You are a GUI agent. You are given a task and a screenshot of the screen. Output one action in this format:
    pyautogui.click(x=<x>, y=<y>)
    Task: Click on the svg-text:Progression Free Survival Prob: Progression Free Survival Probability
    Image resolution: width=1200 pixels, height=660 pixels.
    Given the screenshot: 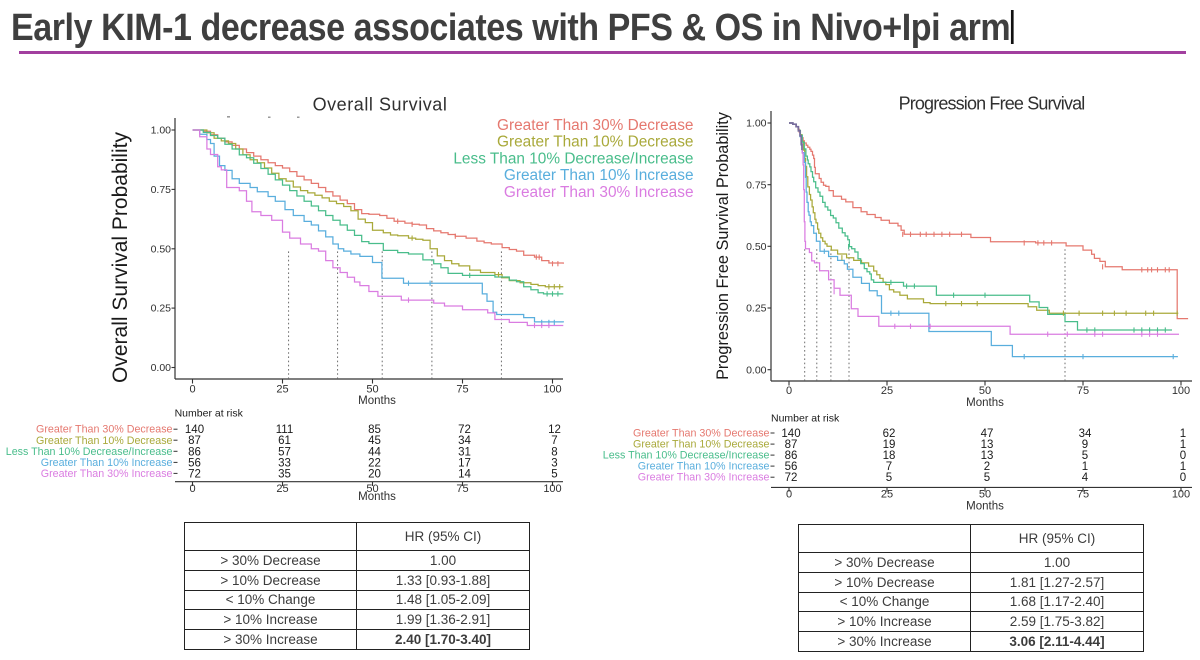 What is the action you would take?
    pyautogui.click(x=723, y=245)
    